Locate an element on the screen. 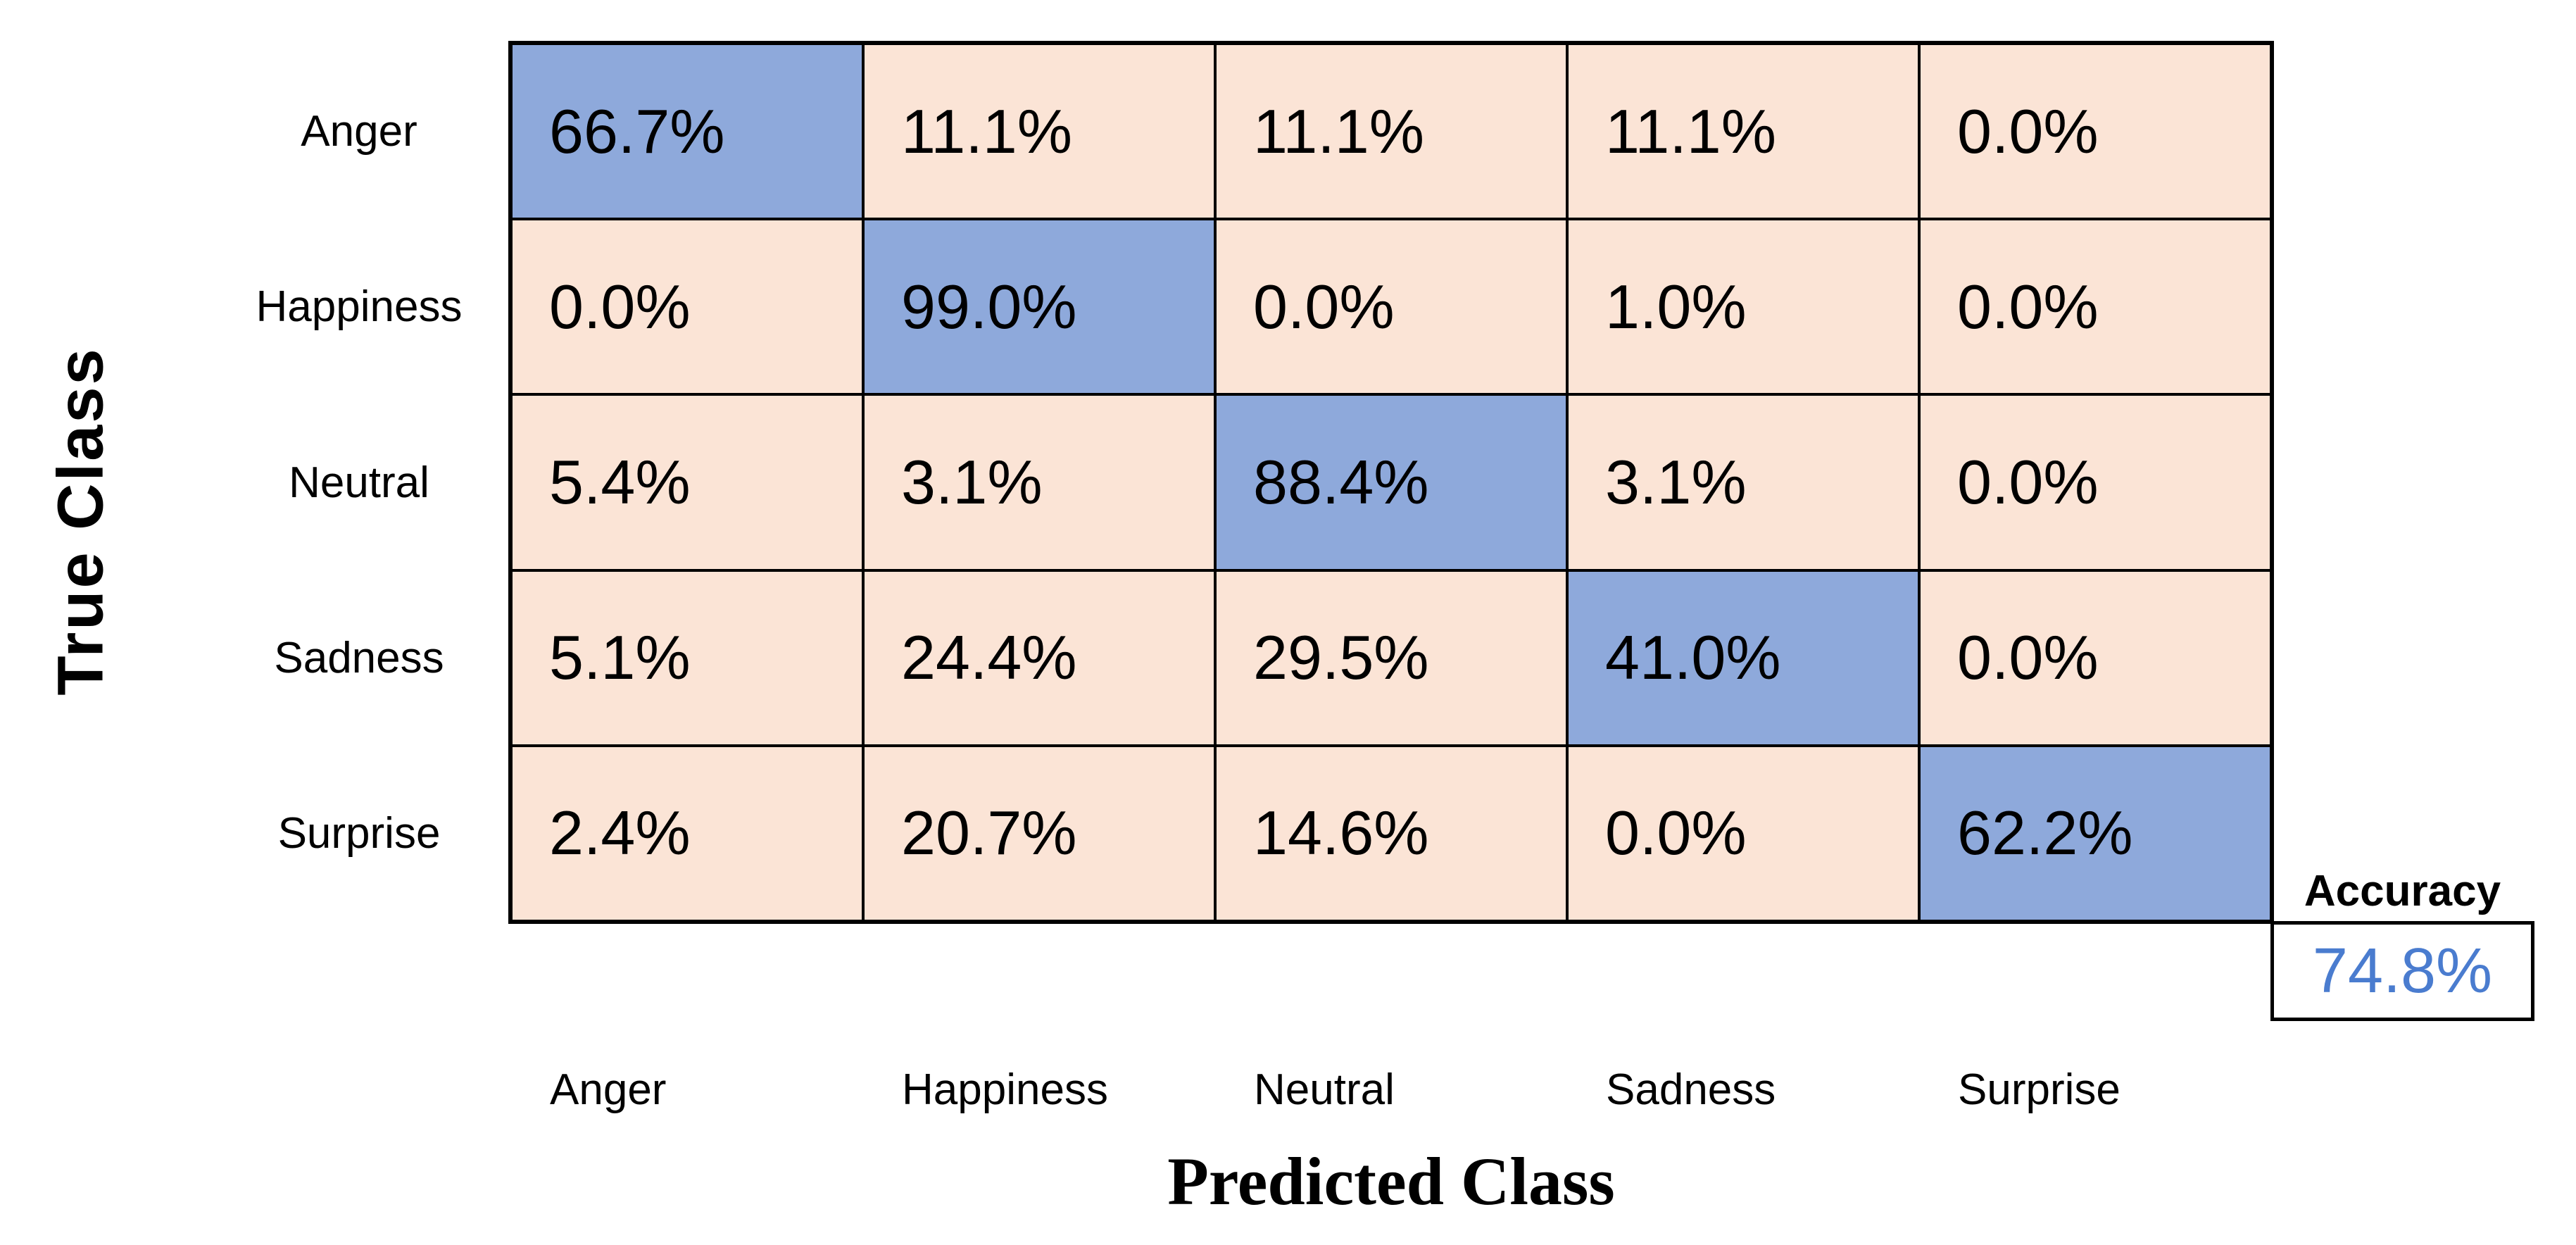 The width and height of the screenshot is (2576, 1245). cell-surprise-happiness: 20.7% is located at coordinates (1039, 833).